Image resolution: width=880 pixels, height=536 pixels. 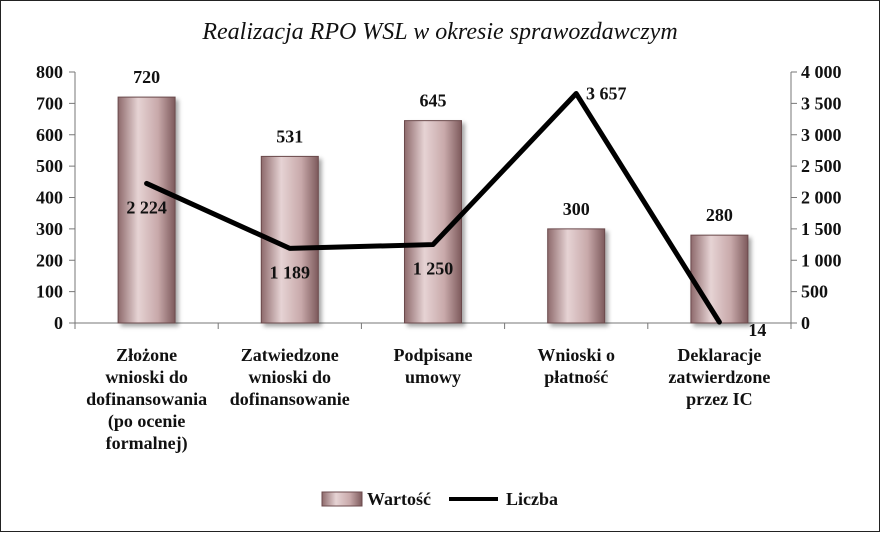 What do you see at coordinates (576, 355) in the screenshot?
I see `category-label-line: Wnioski o` at bounding box center [576, 355].